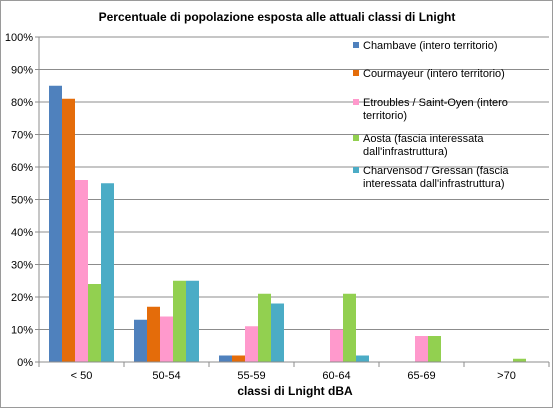  What do you see at coordinates (436, 171) in the screenshot?
I see `legend-label: Charvensod / Gressan (fascia` at bounding box center [436, 171].